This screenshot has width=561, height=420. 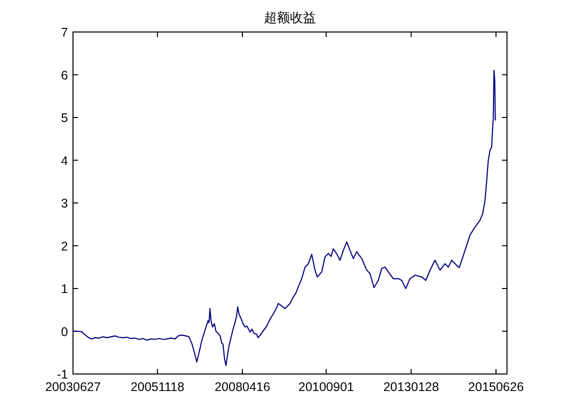 What do you see at coordinates (326, 387) in the screenshot?
I see `x-tick-label: 20100901` at bounding box center [326, 387].